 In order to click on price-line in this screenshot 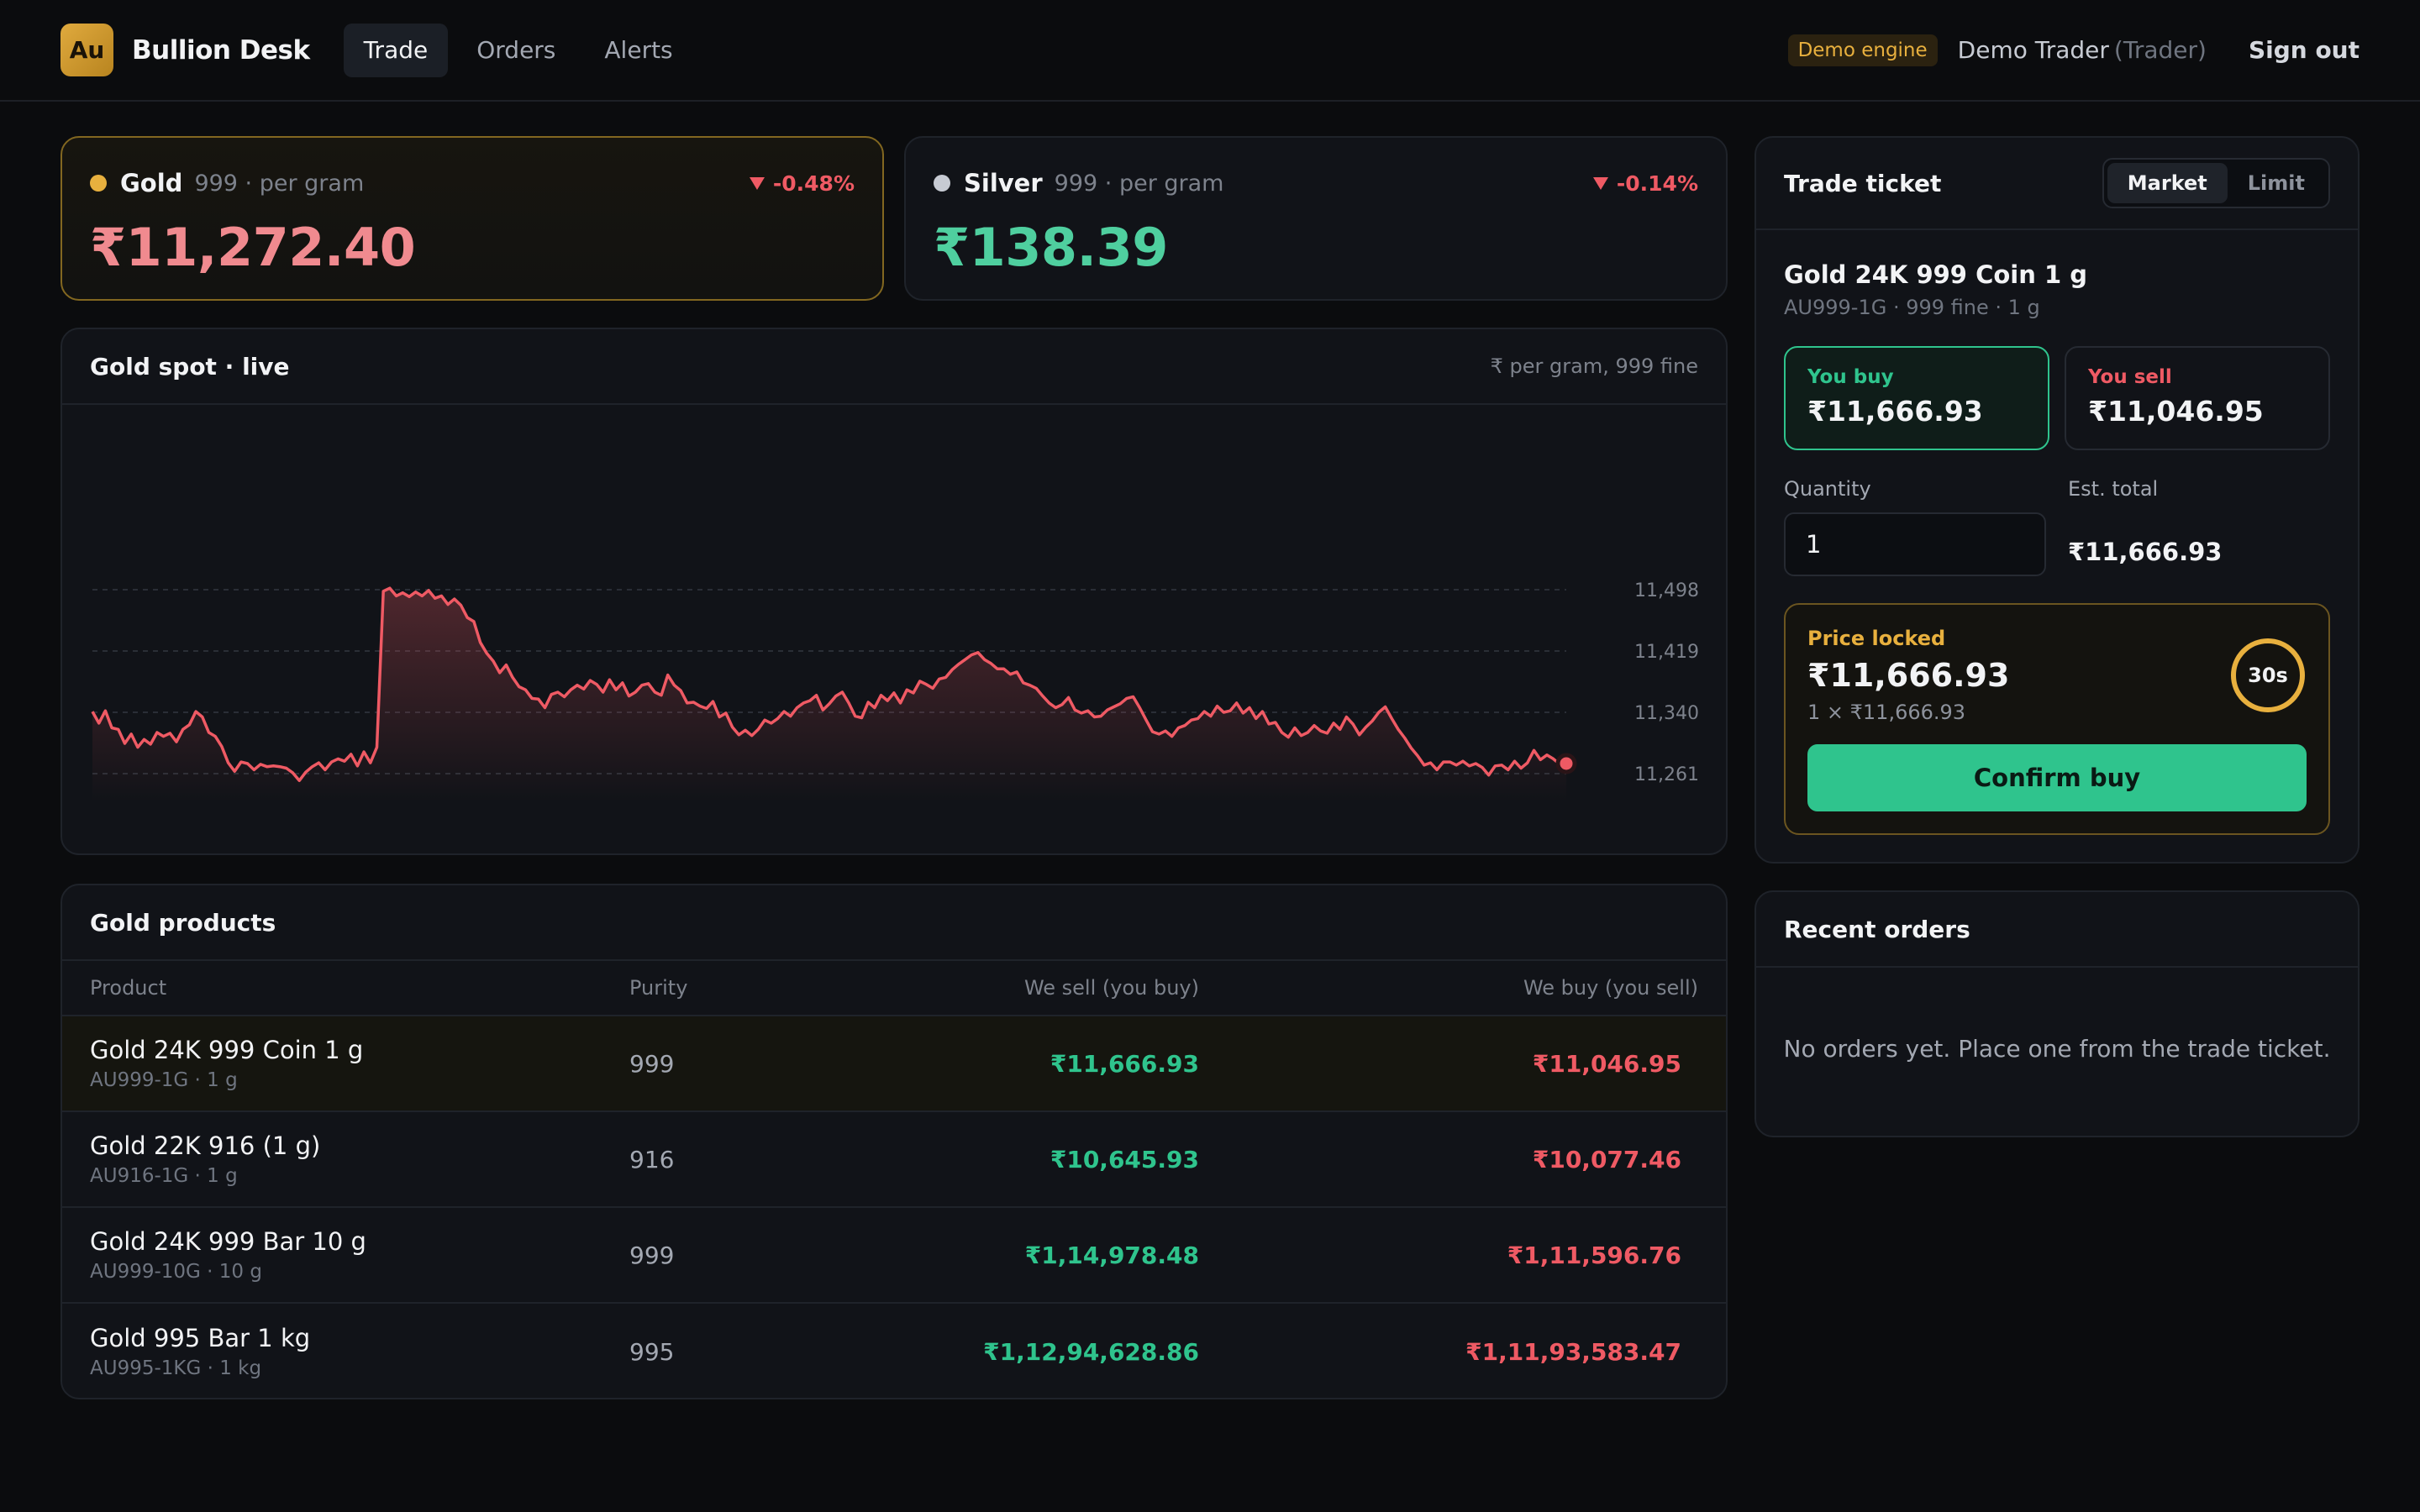, I will do `click(829, 684)`.